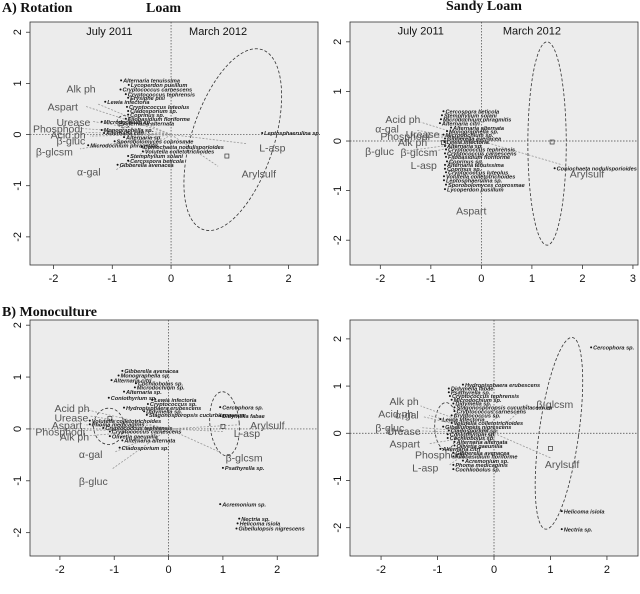 The image size is (640, 594). Describe the element at coordinates (502, 386) in the screenshot. I see `species-label: Hydropisphaera erubescens` at that location.